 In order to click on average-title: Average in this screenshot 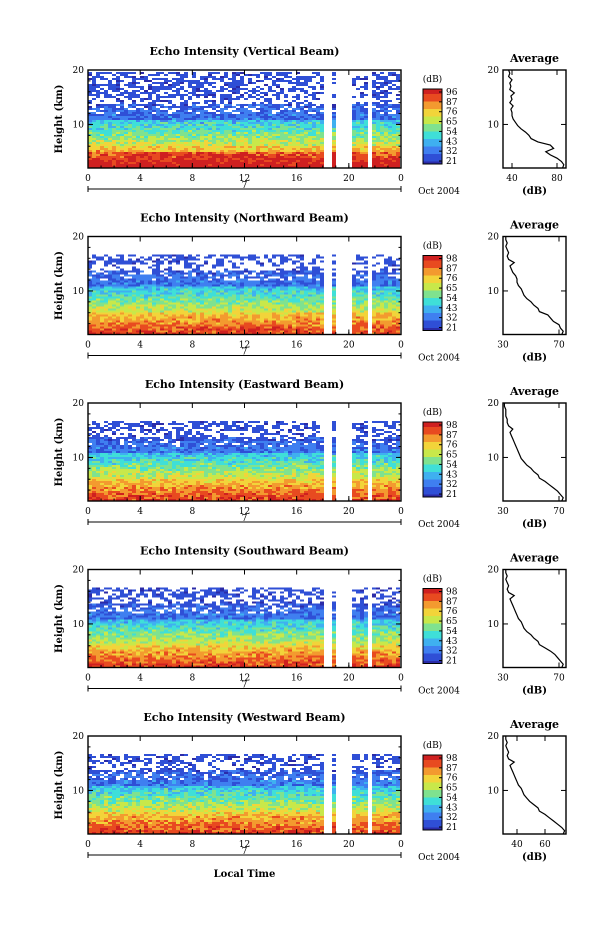, I will do `click(534, 558)`.